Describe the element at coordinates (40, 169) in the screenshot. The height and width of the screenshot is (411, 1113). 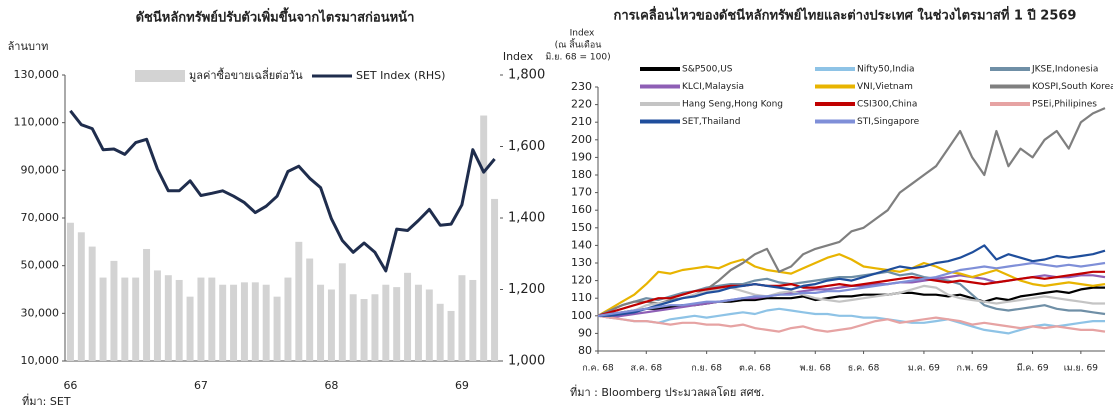
I see `y-tick-label: 90,000` at that location.